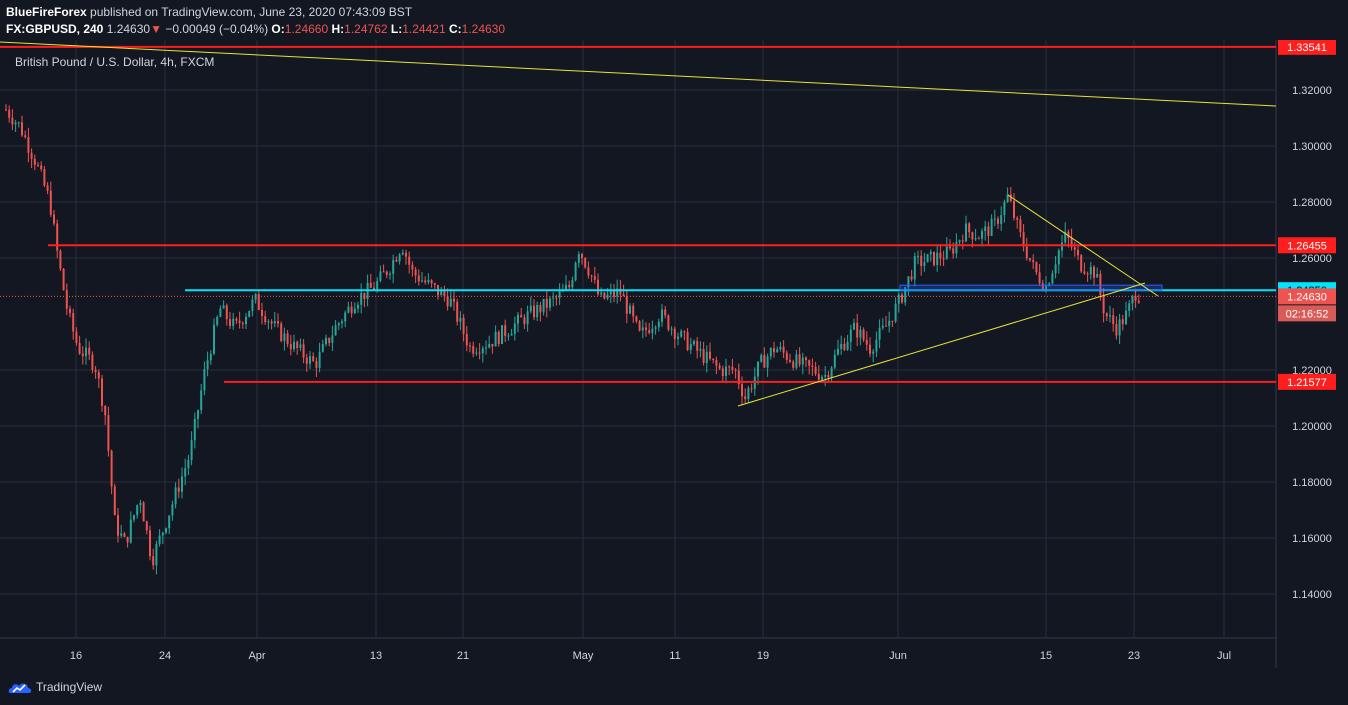  I want to click on zone-rectangle, so click(1031, 287).